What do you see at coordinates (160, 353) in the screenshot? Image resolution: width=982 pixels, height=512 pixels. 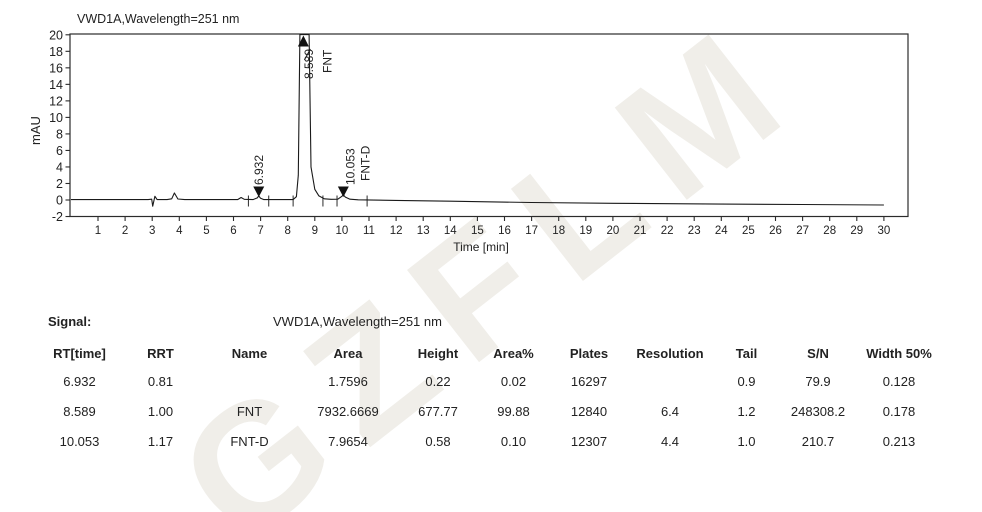 I see `column-header-rrt: RRT` at bounding box center [160, 353].